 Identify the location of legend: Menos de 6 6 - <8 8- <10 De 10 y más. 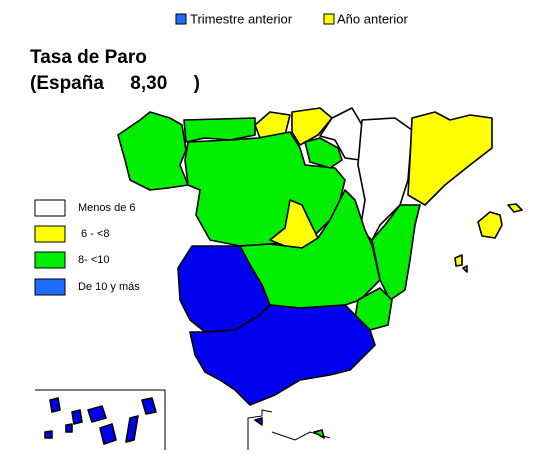
(87, 247).